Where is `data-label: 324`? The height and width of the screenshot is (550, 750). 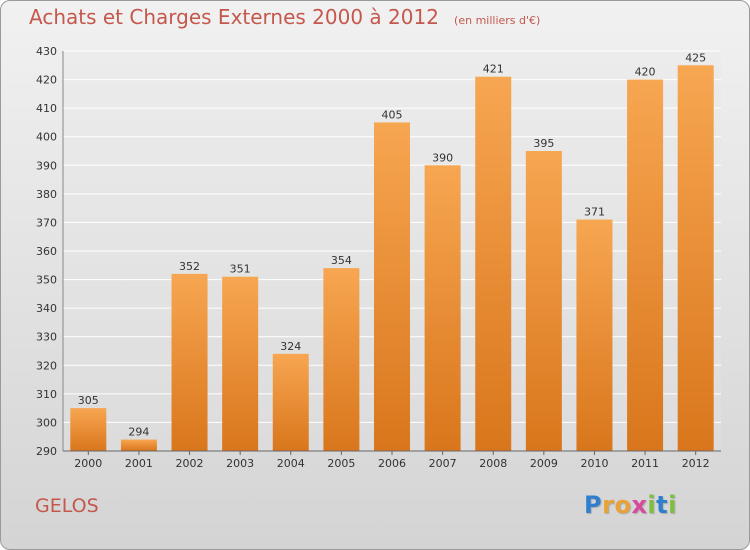 data-label: 324 is located at coordinates (290, 346).